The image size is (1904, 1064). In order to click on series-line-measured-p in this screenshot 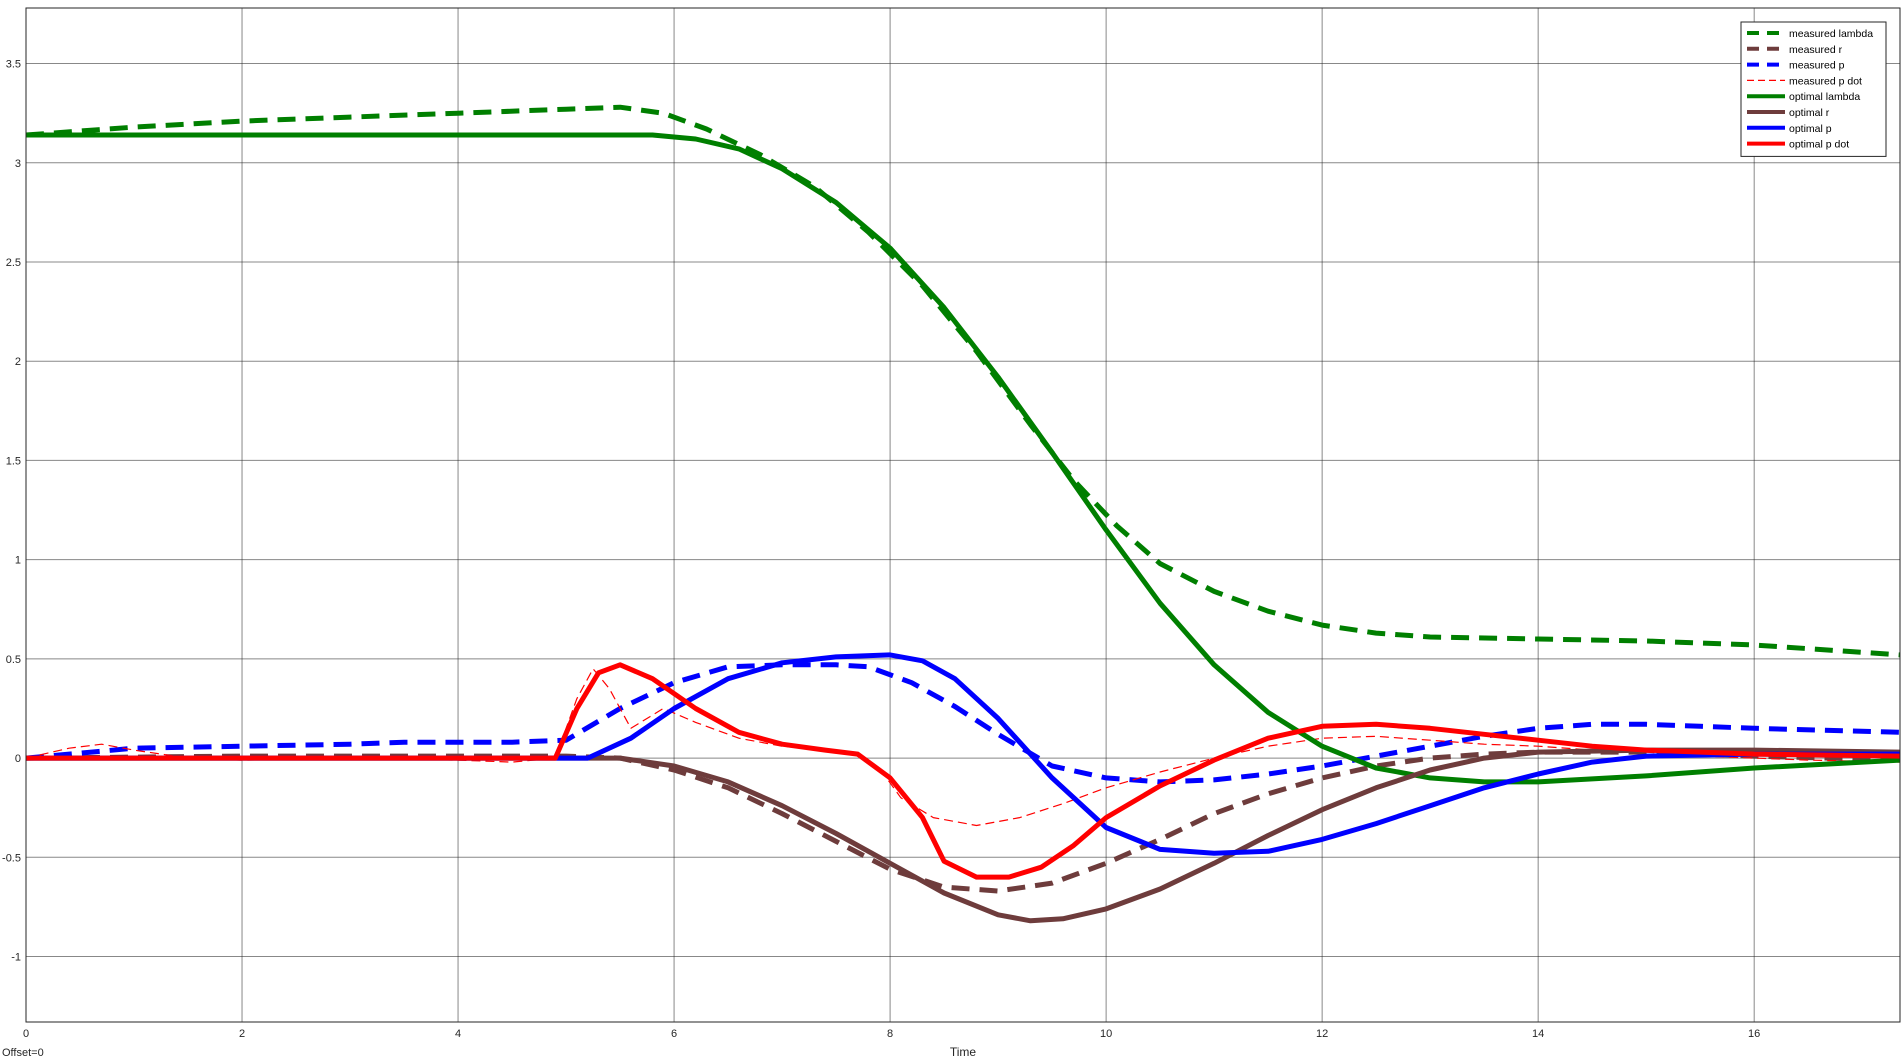, I will do `click(963, 723)`.